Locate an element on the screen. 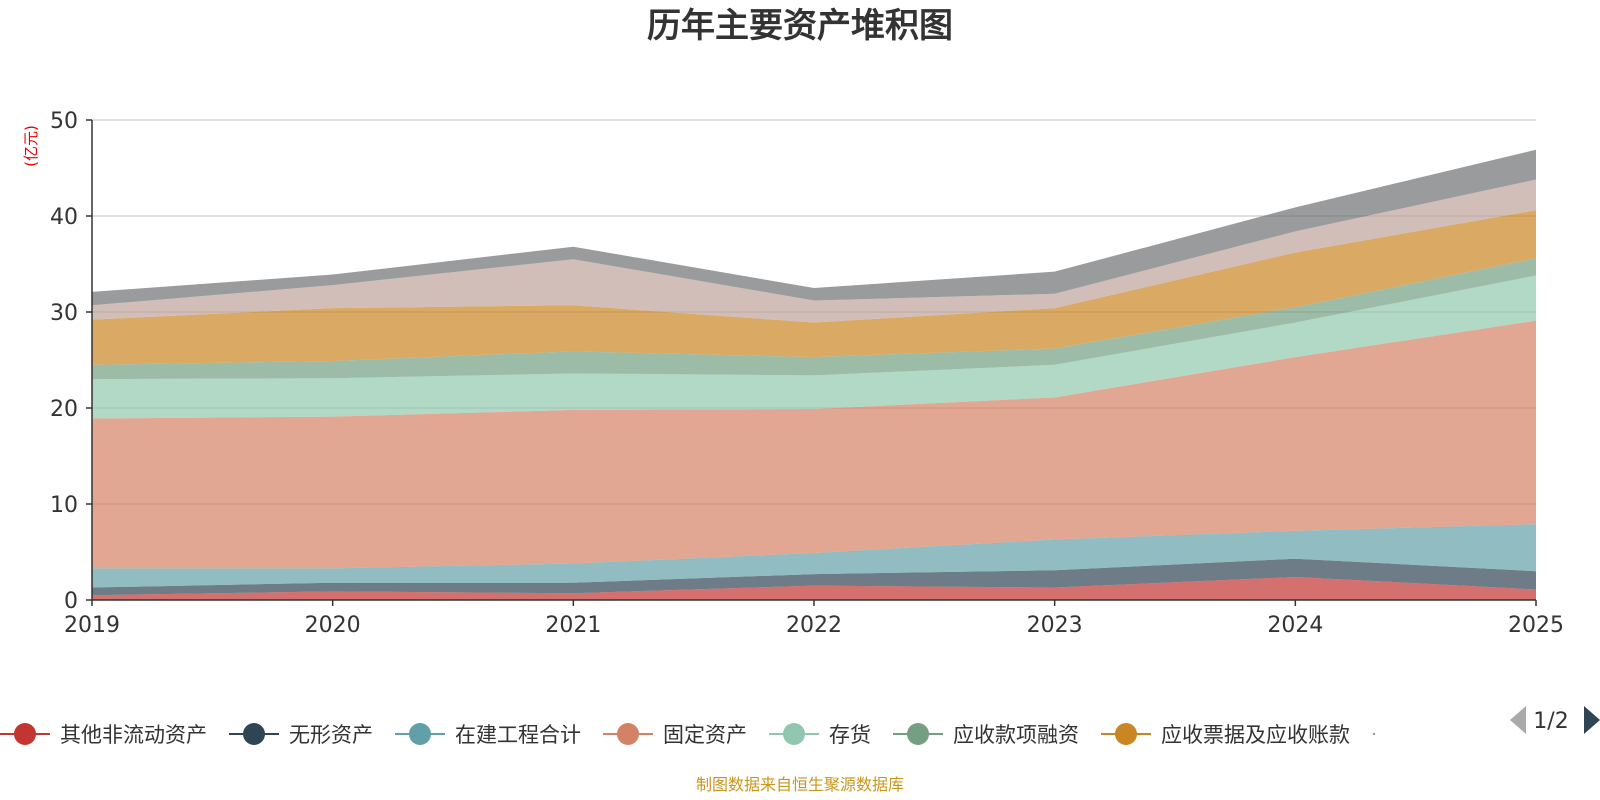 This screenshot has width=1600, height=800. legend-item-4: 固定资产 is located at coordinates (675, 735).